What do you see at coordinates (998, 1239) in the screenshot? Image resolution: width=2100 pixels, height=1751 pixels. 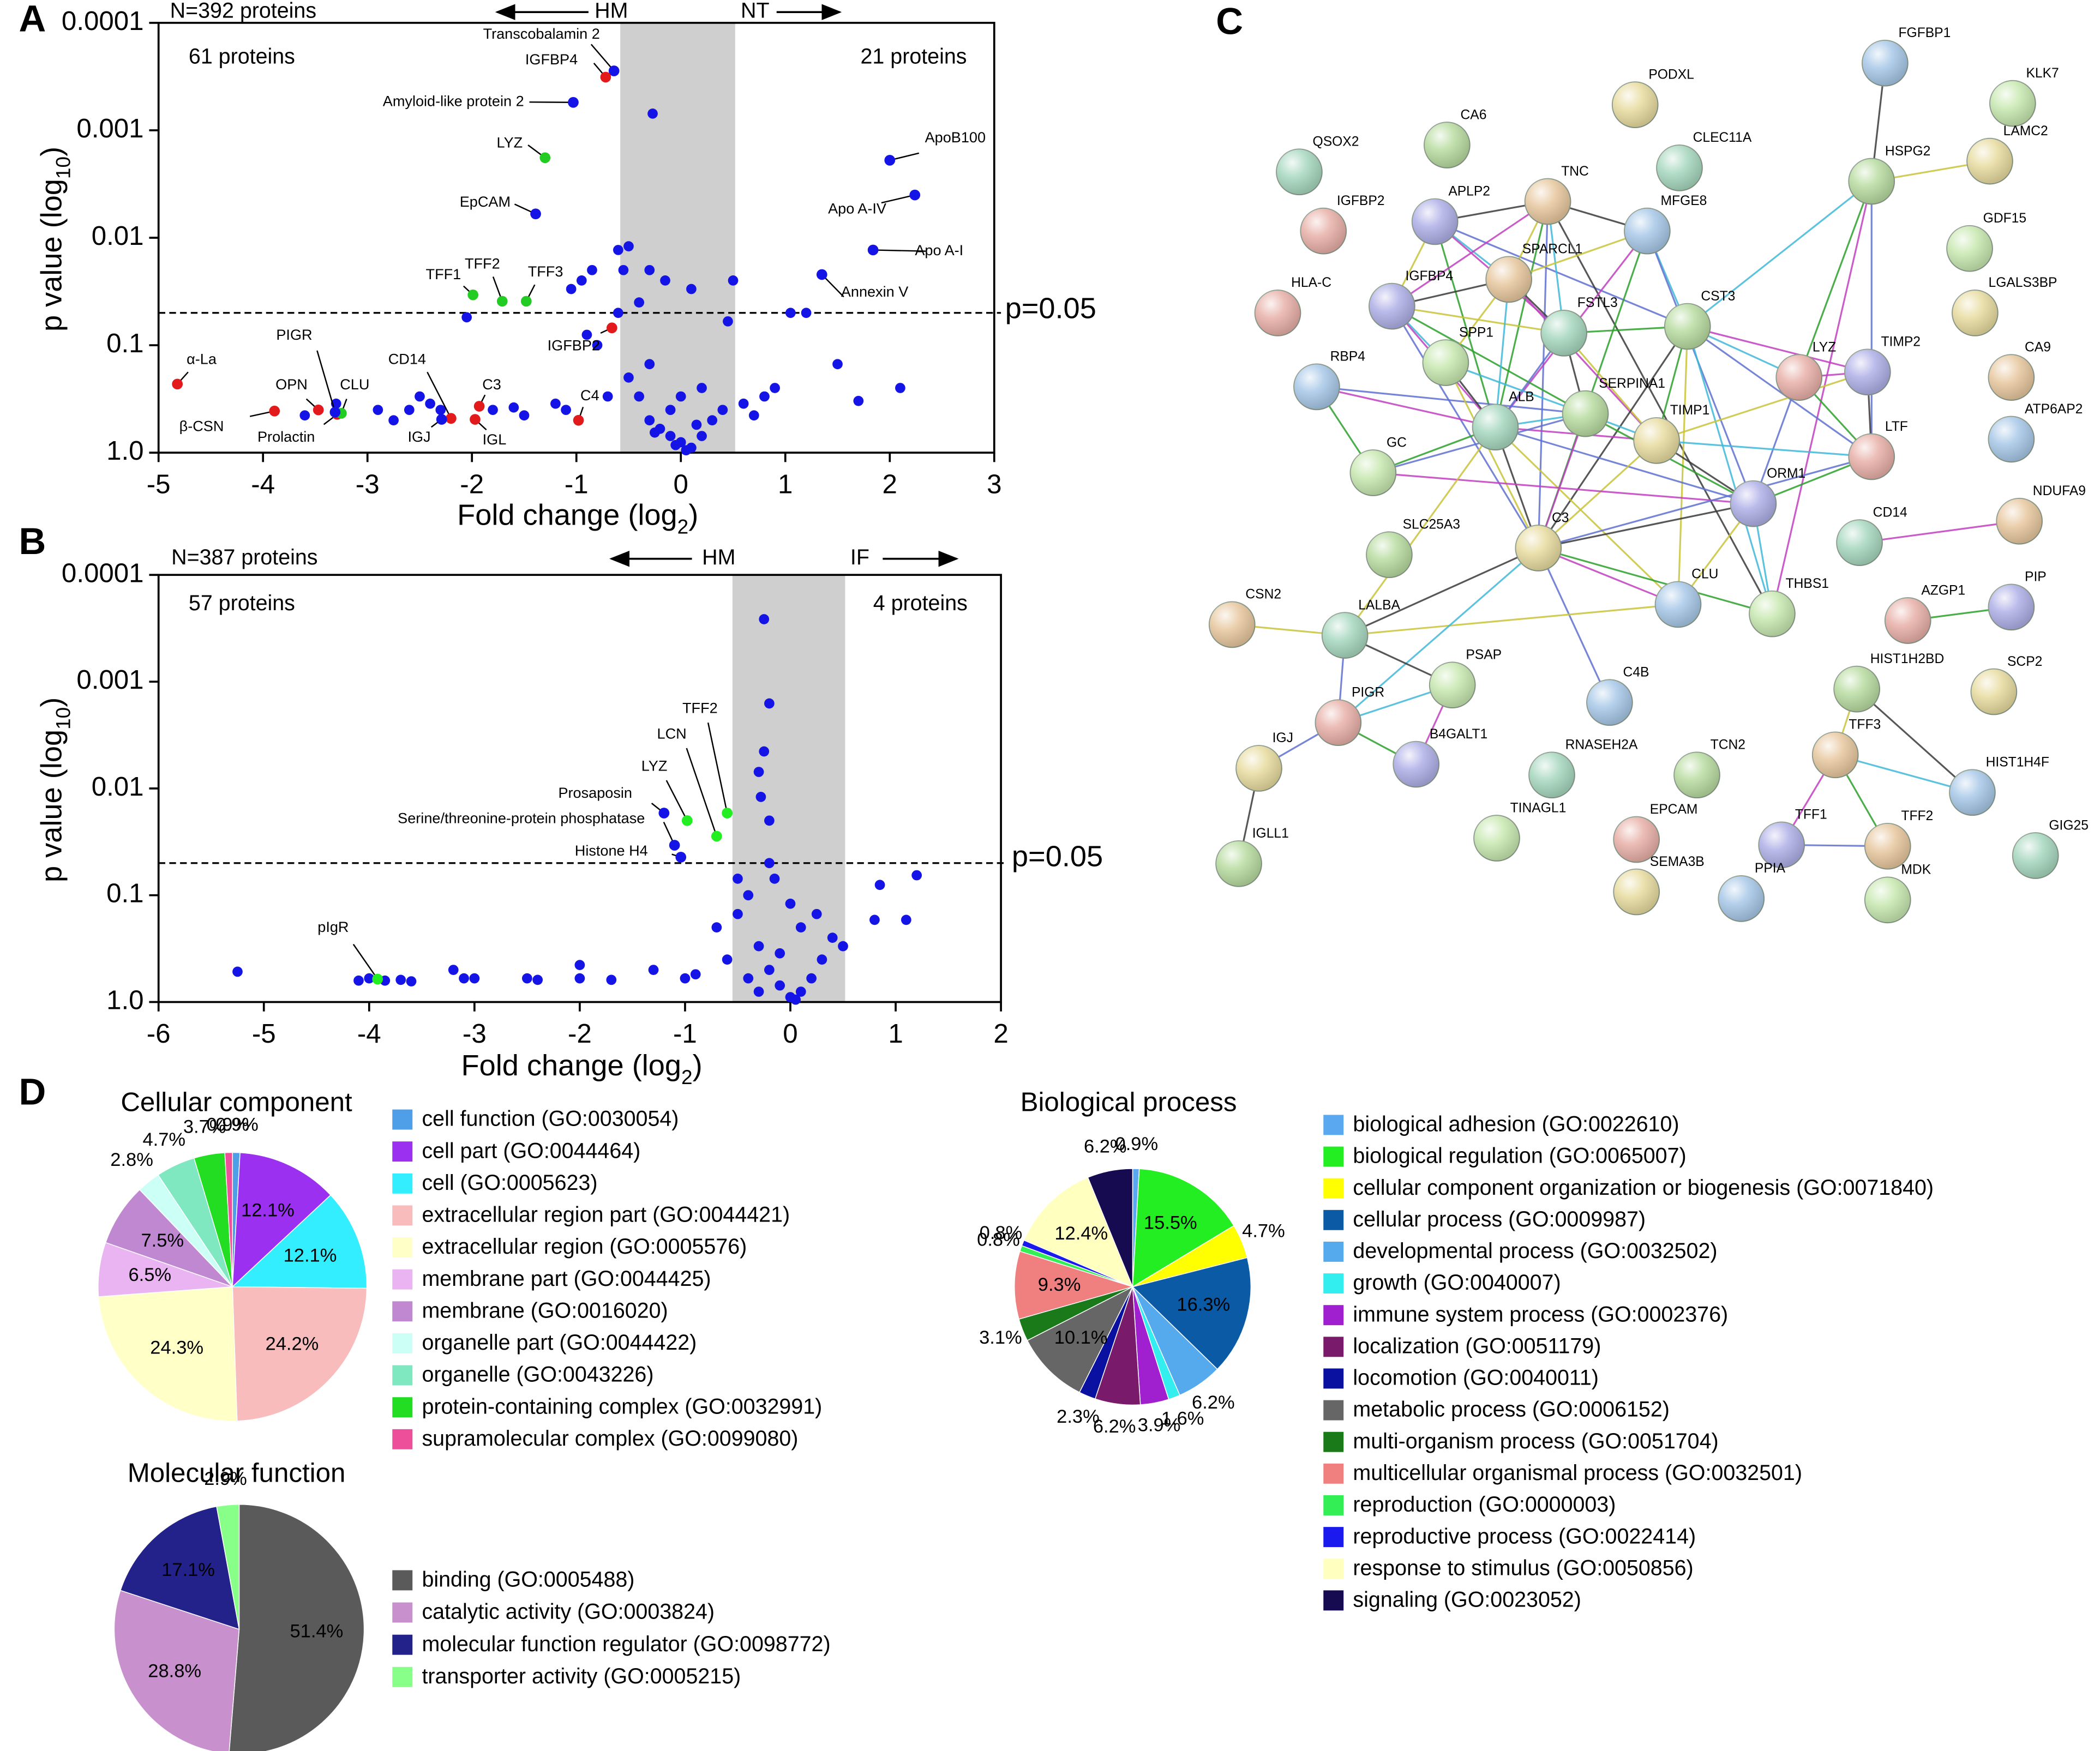 I see `slice-label: 0.8%` at bounding box center [998, 1239].